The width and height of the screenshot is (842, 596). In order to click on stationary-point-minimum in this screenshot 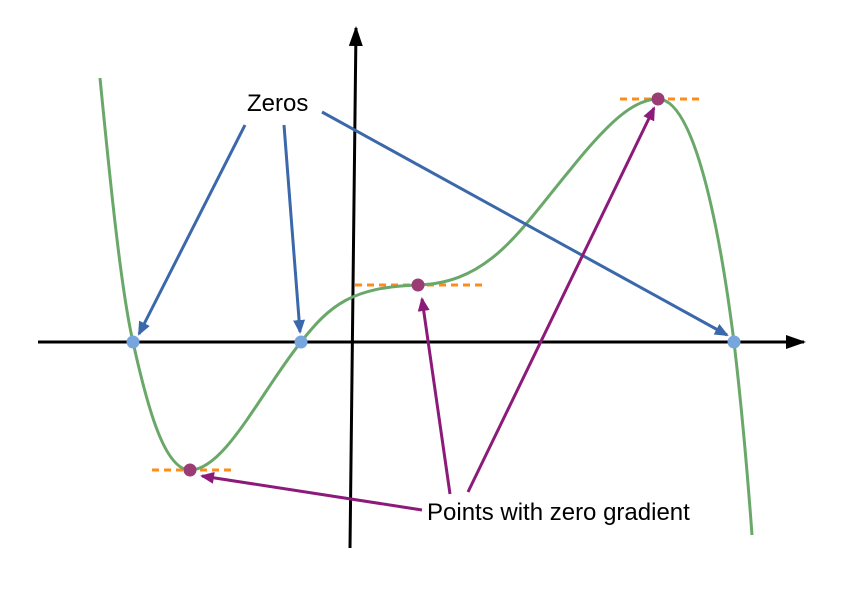, I will do `click(190, 470)`.